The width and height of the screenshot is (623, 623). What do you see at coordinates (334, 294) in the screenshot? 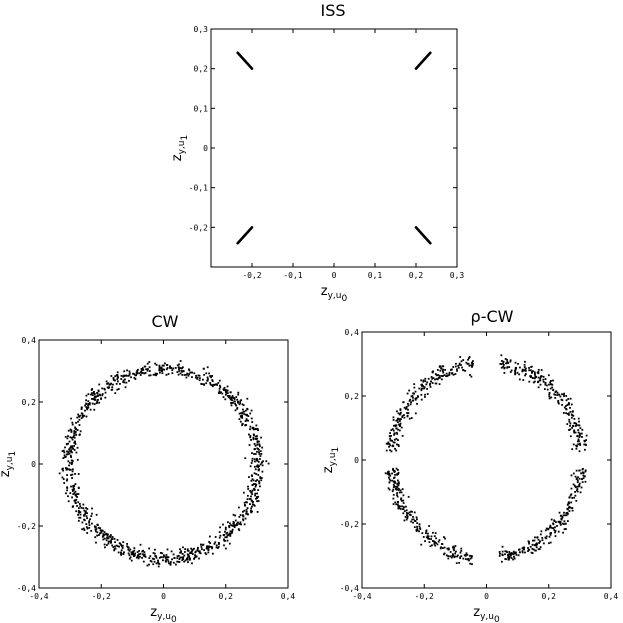
I see `x-axis-label: zy,u0` at bounding box center [334, 294].